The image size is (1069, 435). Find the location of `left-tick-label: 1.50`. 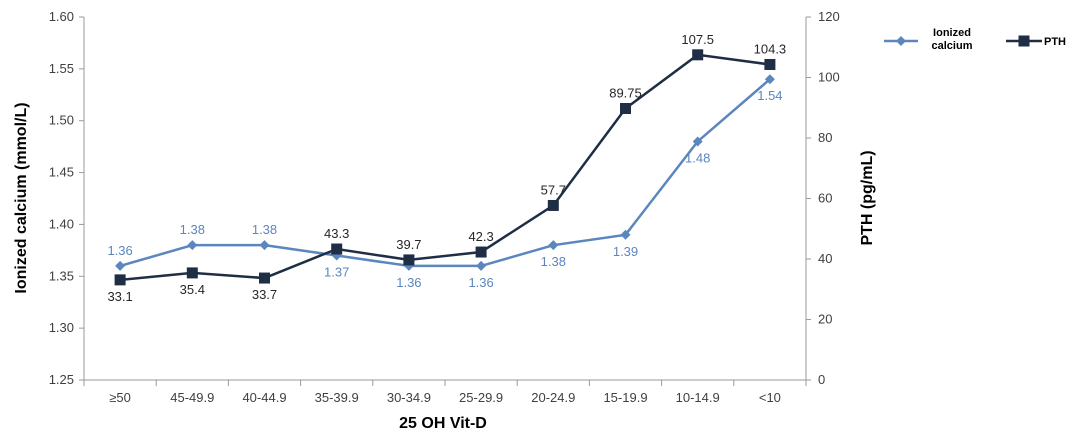

left-tick-label: 1.50 is located at coordinates (61, 120).